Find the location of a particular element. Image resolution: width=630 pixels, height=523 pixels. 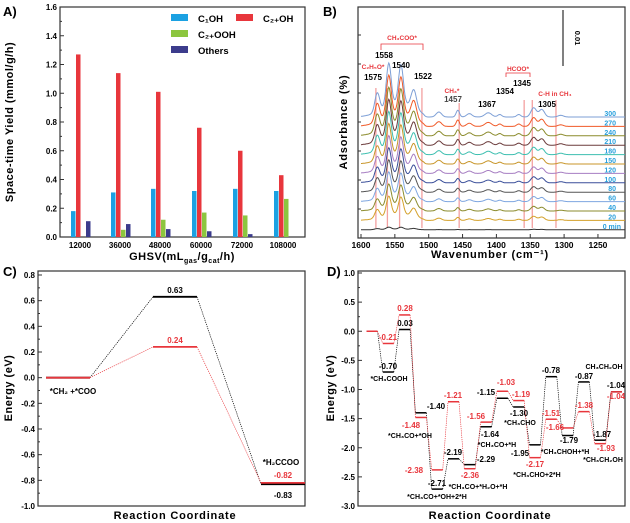

state-label: *CH₃CH₂OH is located at coordinates (603, 460).